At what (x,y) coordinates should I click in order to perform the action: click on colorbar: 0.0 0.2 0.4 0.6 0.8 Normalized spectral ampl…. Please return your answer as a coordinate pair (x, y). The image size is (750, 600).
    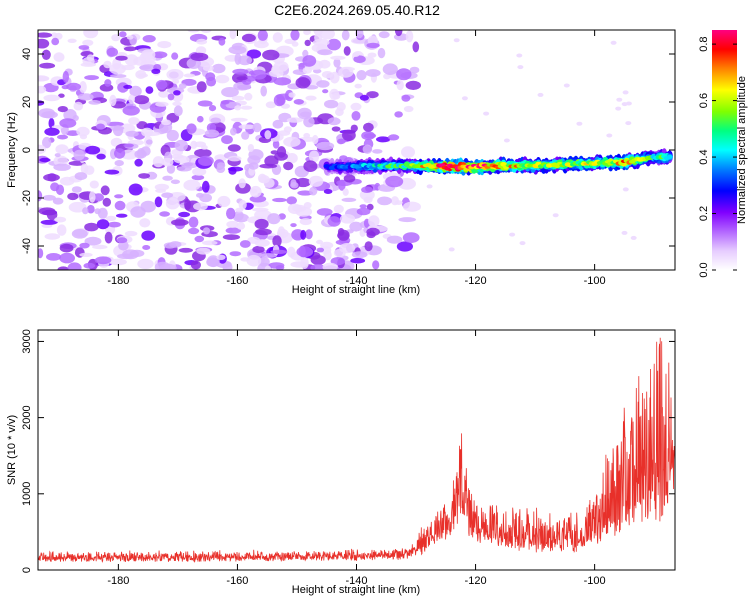
    Looking at the image, I should click on (723, 154).